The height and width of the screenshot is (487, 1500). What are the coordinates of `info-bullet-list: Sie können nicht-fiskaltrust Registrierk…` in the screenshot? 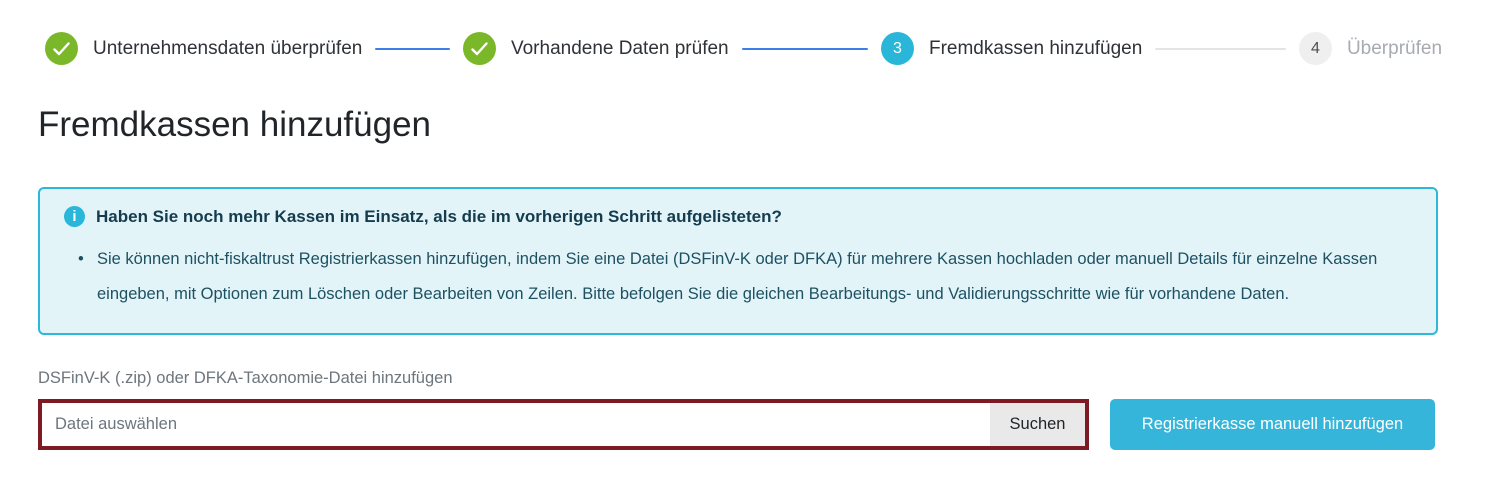 It's located at (745, 277).